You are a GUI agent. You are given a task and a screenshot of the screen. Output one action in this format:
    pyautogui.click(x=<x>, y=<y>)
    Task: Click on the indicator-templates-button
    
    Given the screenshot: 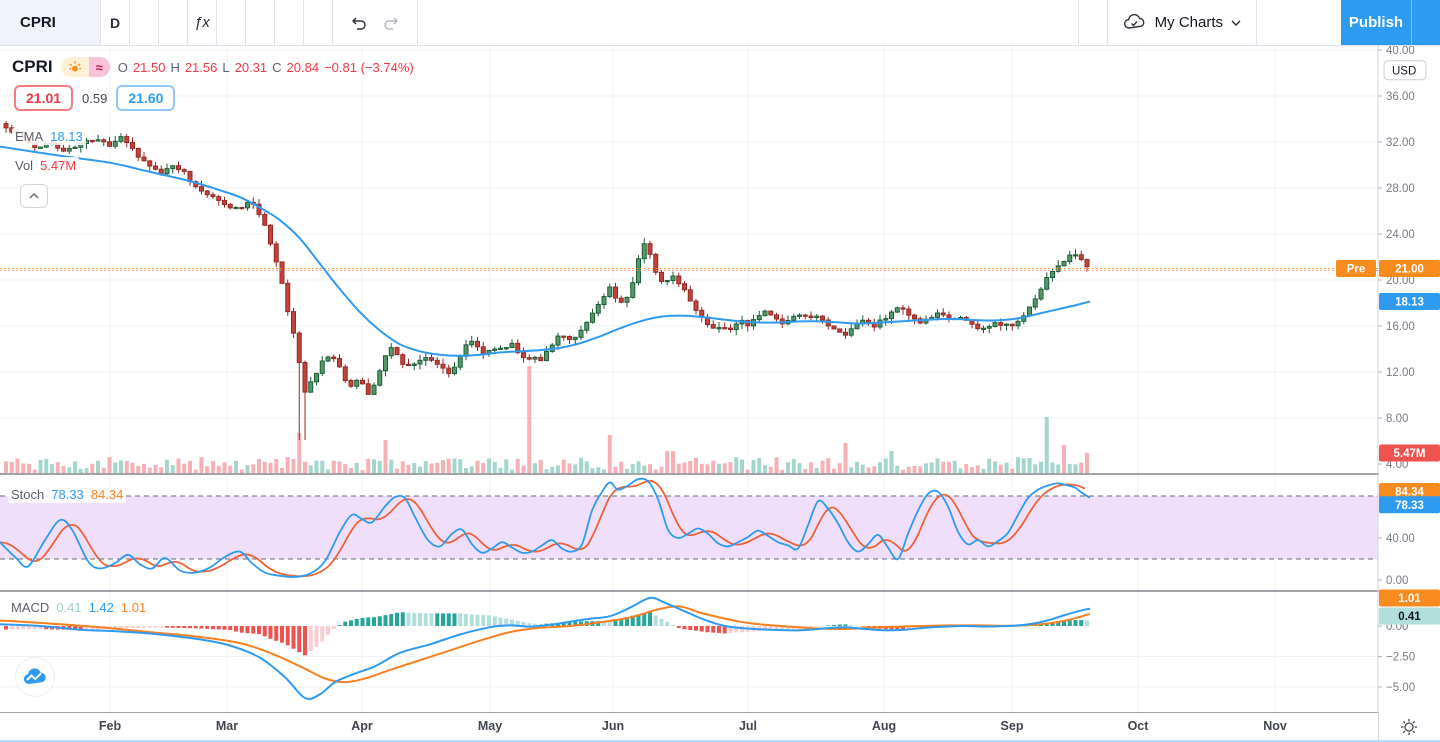 What is the action you would take?
    pyautogui.click(x=260, y=22)
    